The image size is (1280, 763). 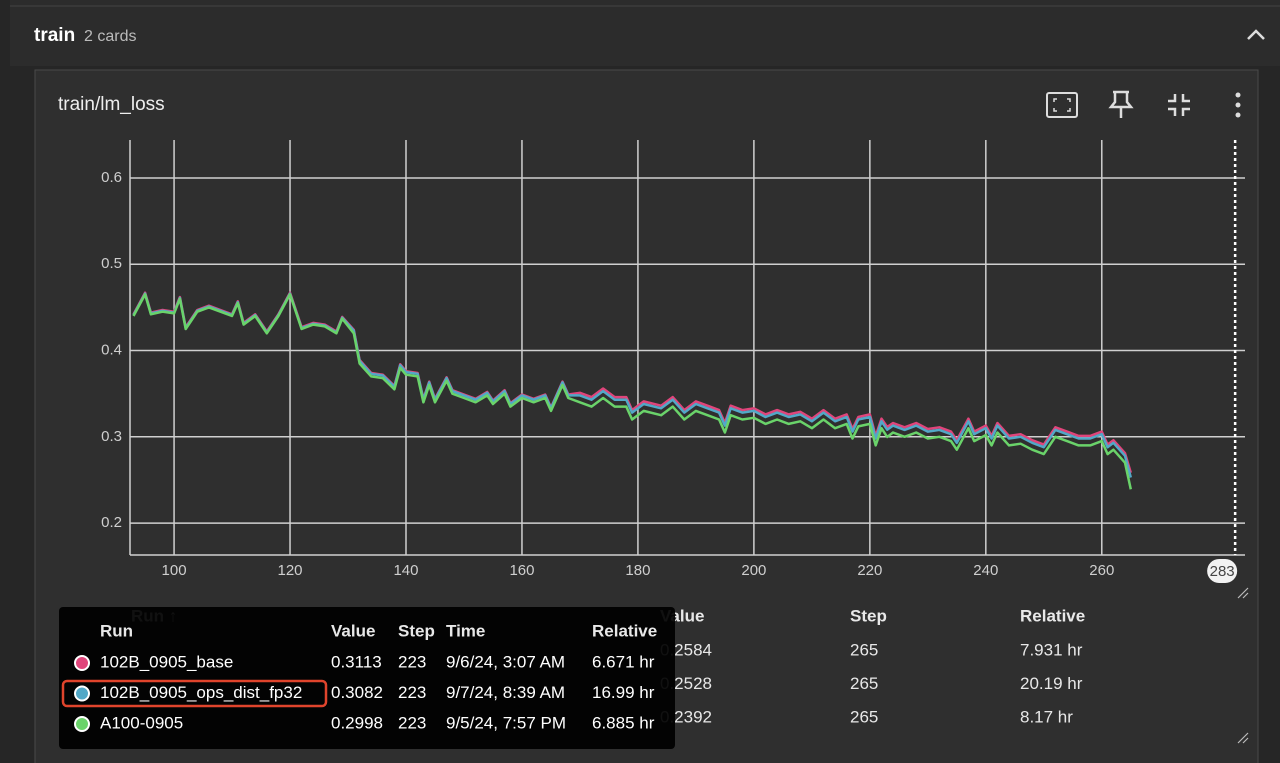 What do you see at coordinates (356, 661) in the screenshot?
I see `tooltip-cell: 0.3113` at bounding box center [356, 661].